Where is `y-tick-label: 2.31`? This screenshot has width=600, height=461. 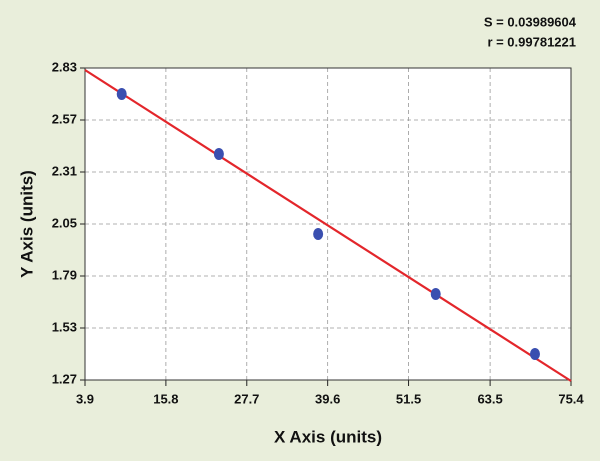 y-tick-label: 2.31 is located at coordinates (64, 170).